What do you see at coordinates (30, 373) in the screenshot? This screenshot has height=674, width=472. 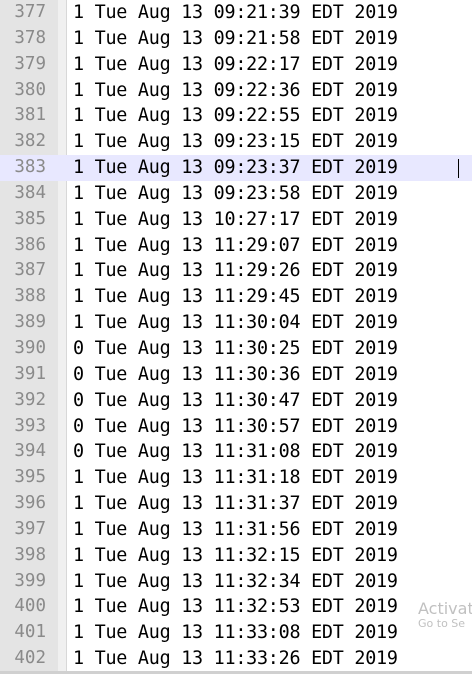 I see `line-number: 391` at bounding box center [30, 373].